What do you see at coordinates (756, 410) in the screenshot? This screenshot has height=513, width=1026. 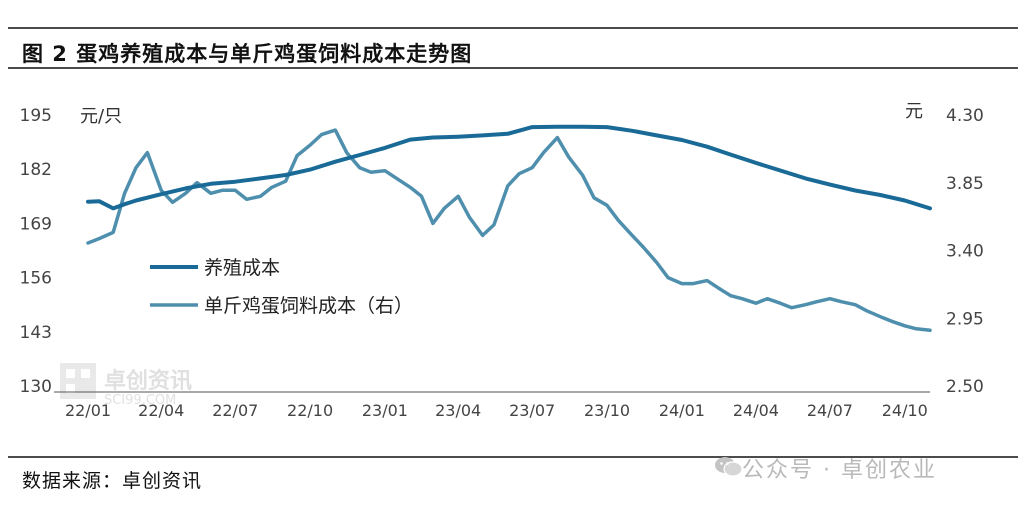 I see `x-tick-label: 24/04` at bounding box center [756, 410].